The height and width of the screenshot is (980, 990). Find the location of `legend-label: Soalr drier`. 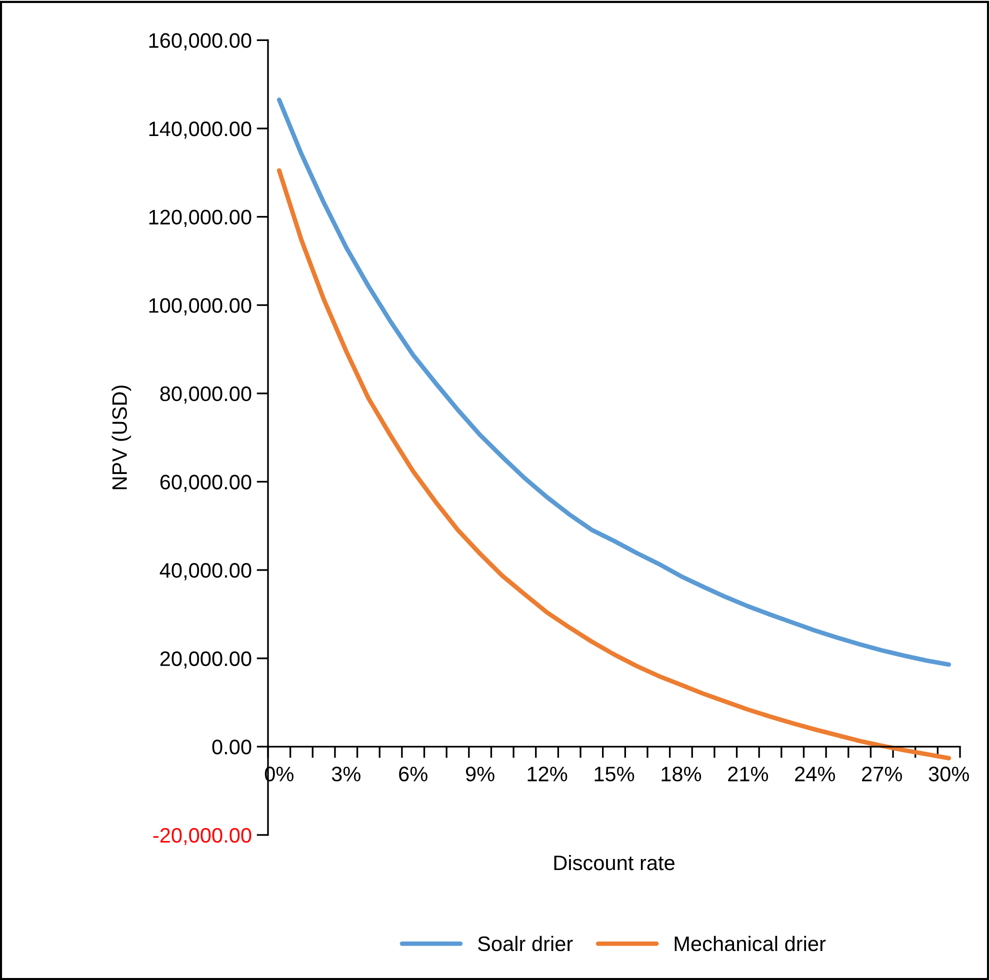

legend-label: Soalr drier is located at coordinates (525, 944).